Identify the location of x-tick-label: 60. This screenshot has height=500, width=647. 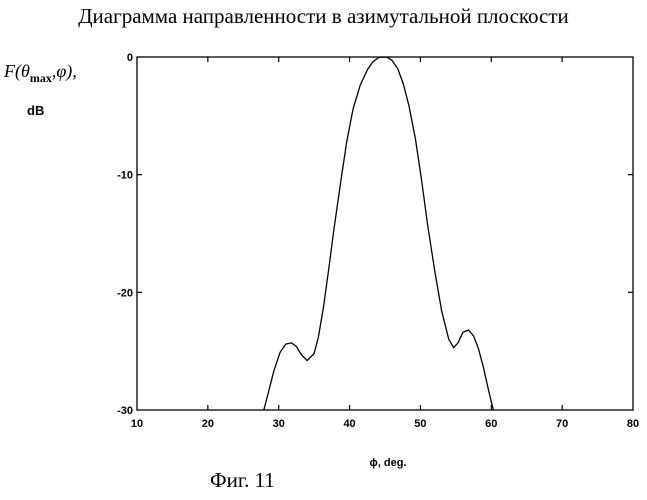
(491, 424).